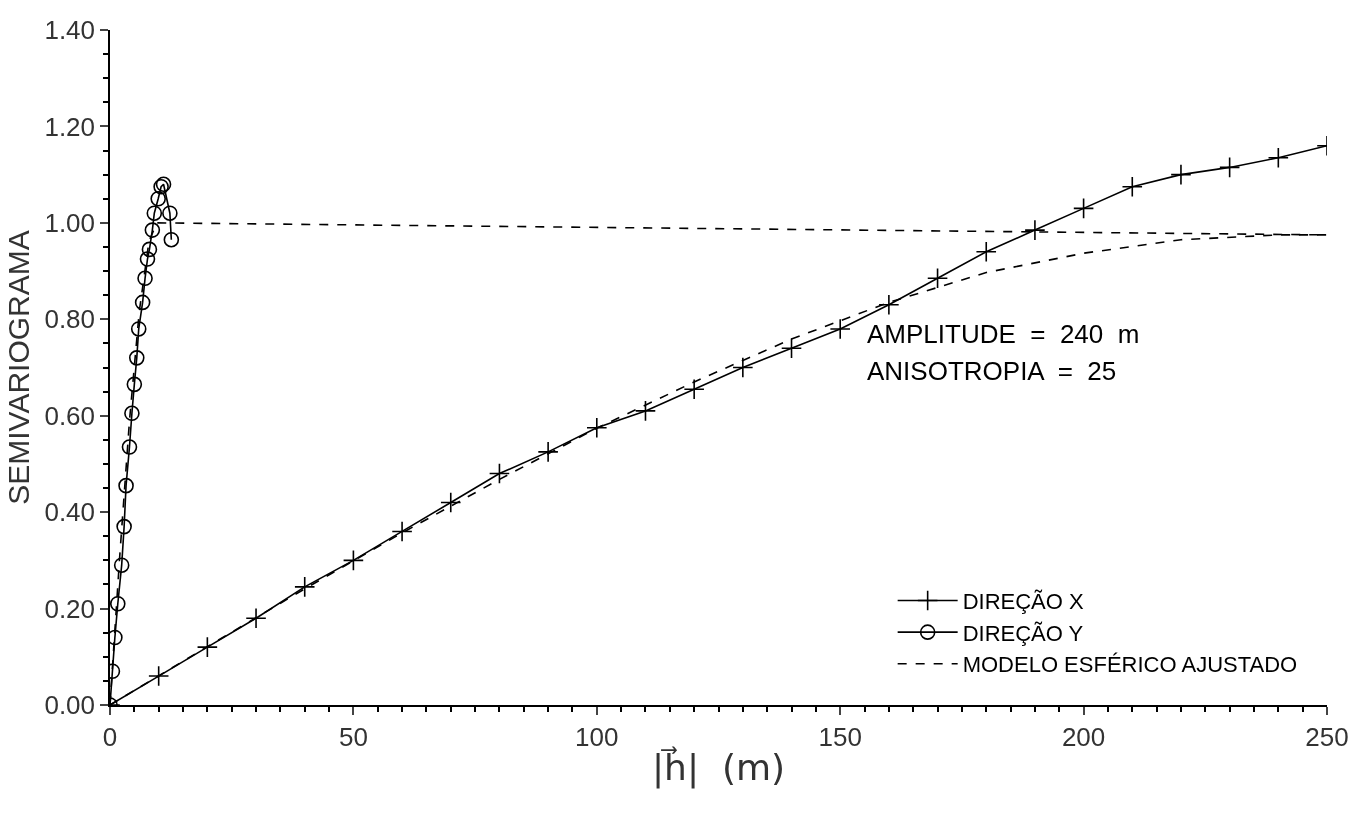 Image resolution: width=1367 pixels, height=815 pixels. What do you see at coordinates (1023, 633) in the screenshot?
I see `legend-label: DIREÇÃO Y` at bounding box center [1023, 633].